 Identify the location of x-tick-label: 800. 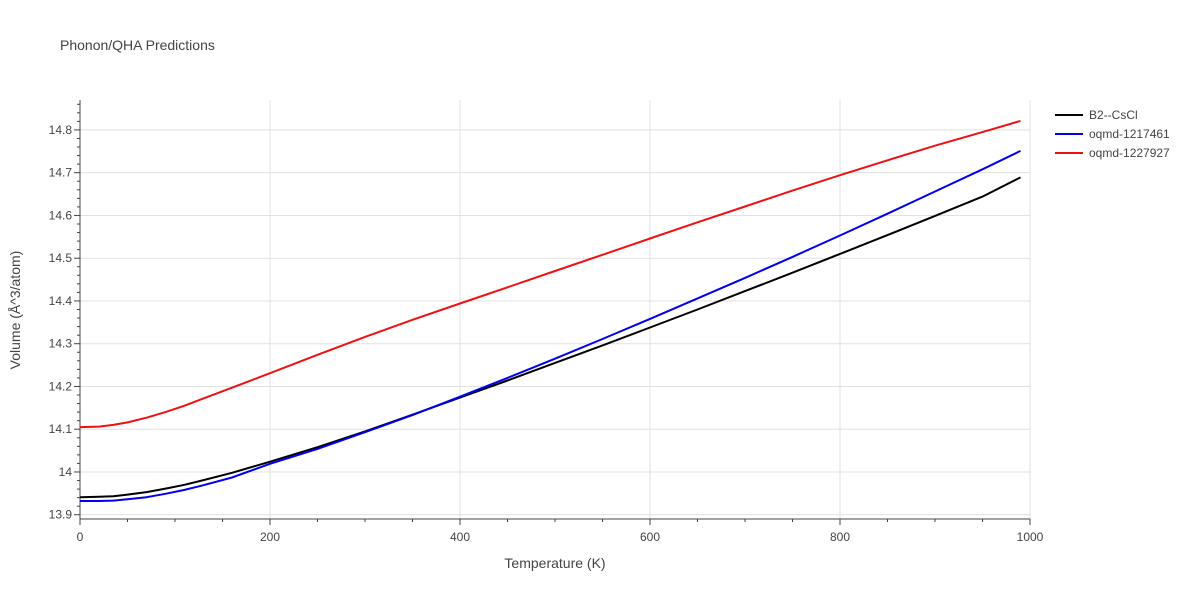
(840, 537).